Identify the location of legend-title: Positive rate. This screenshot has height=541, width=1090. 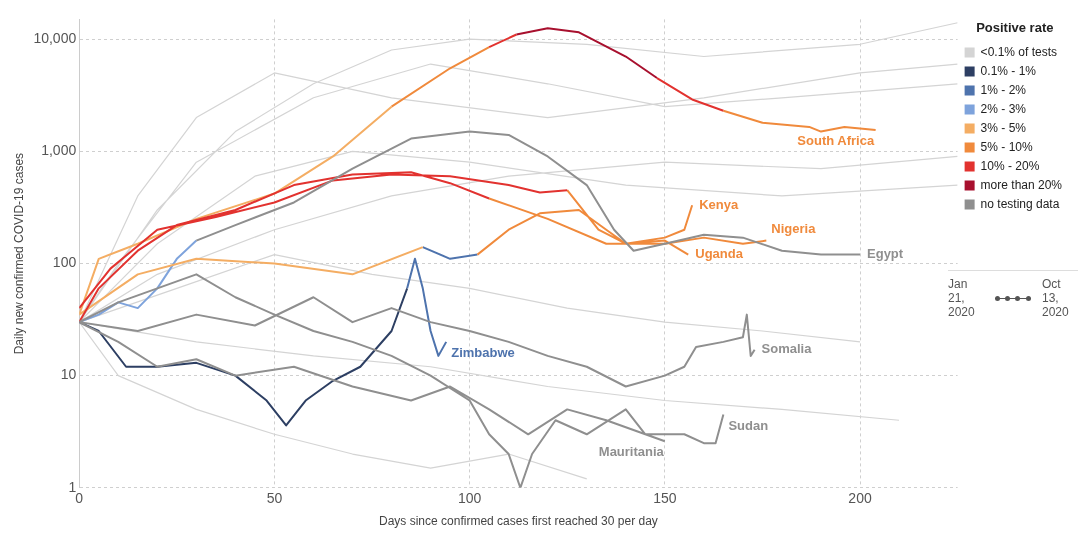
(1015, 28).